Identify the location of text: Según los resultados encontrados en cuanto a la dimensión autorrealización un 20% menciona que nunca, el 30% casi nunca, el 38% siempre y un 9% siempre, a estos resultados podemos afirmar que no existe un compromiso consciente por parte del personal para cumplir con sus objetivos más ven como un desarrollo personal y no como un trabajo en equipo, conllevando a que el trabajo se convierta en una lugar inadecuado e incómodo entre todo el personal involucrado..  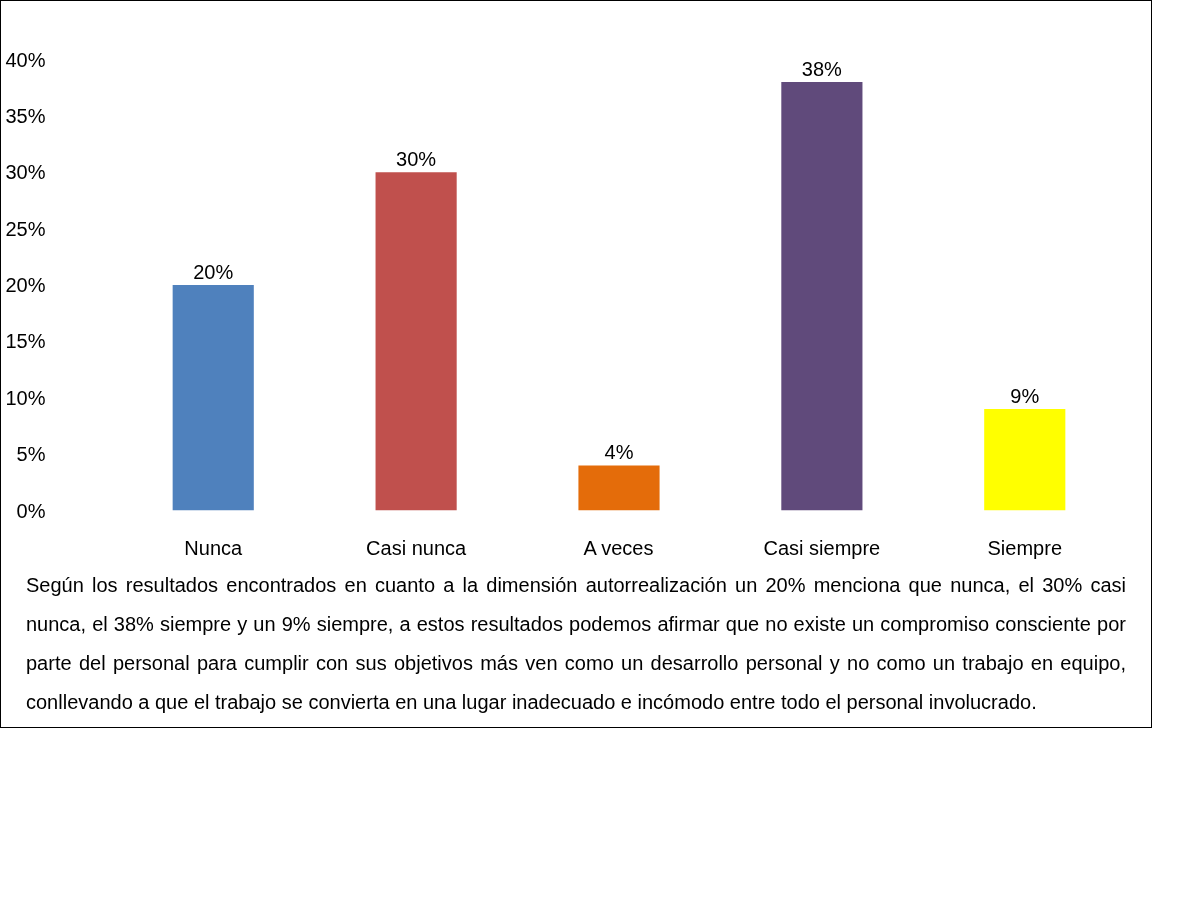
(576, 644).